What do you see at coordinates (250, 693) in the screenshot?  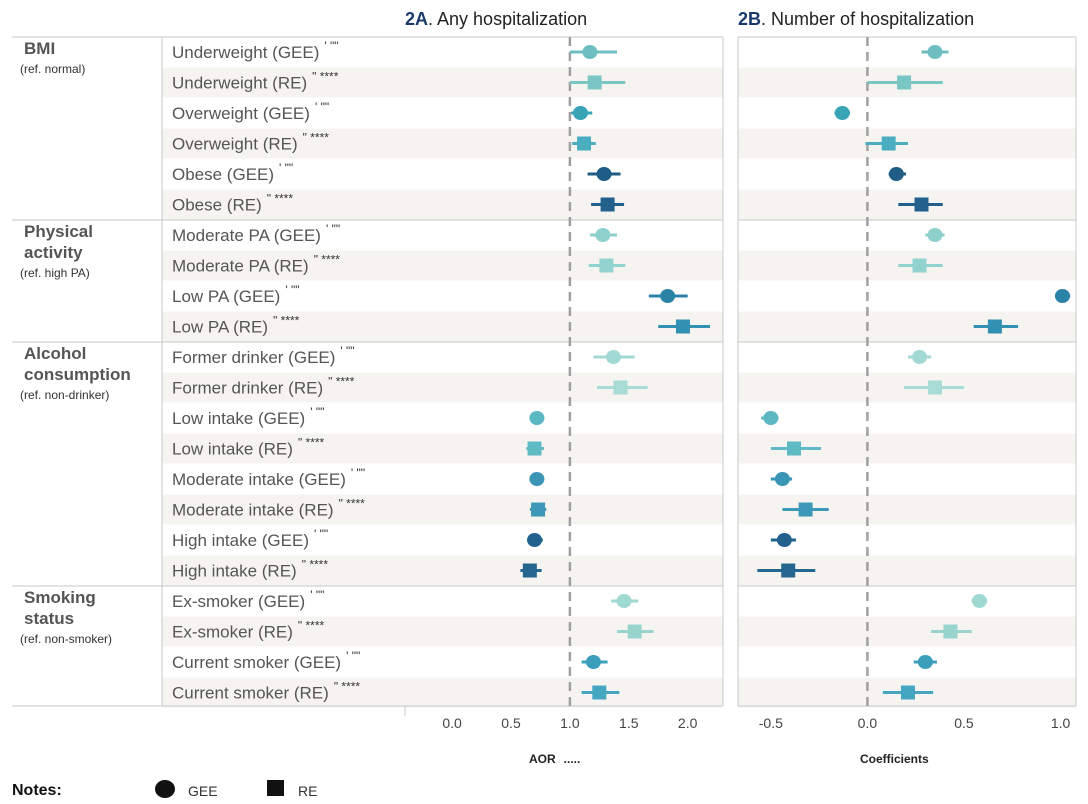 I see `row-label: Current smoker (RE)` at bounding box center [250, 693].